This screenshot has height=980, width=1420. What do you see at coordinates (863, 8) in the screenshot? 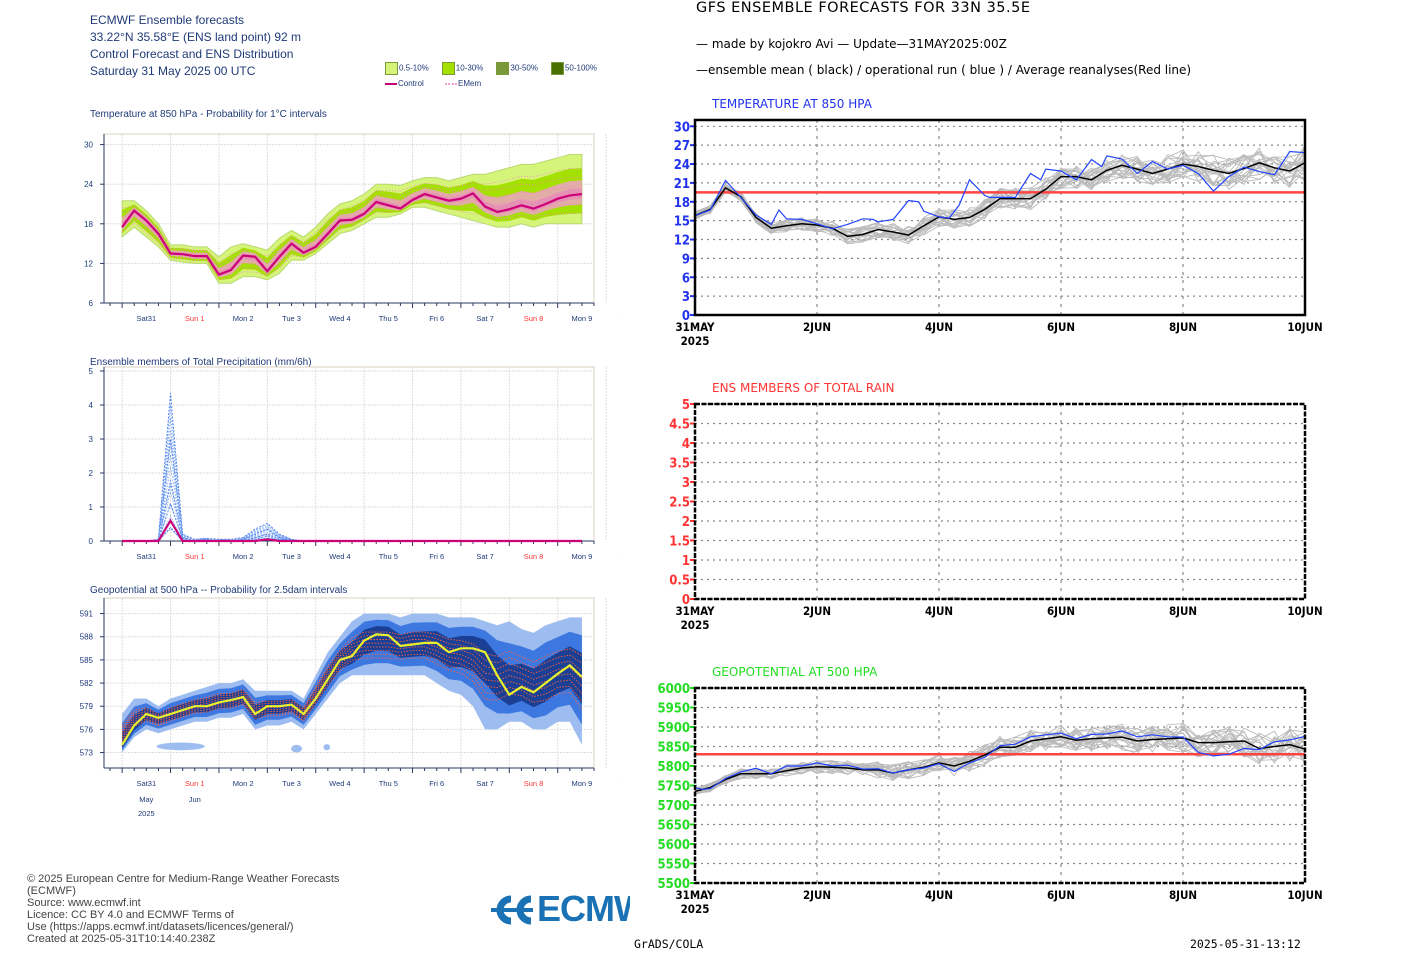
I see `gfs-title: GFS ENSEMBLE FORECASTS FOR 33N 35.5E` at bounding box center [863, 8].